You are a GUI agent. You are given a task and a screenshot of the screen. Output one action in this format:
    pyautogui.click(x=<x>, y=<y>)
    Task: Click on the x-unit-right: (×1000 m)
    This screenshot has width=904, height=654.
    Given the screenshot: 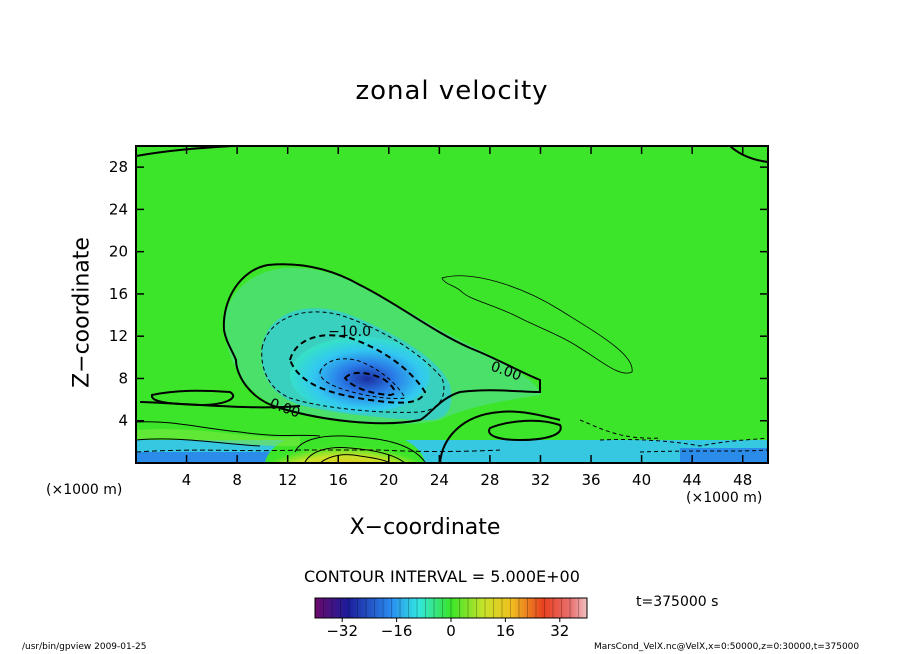 What is the action you would take?
    pyautogui.click(x=724, y=498)
    